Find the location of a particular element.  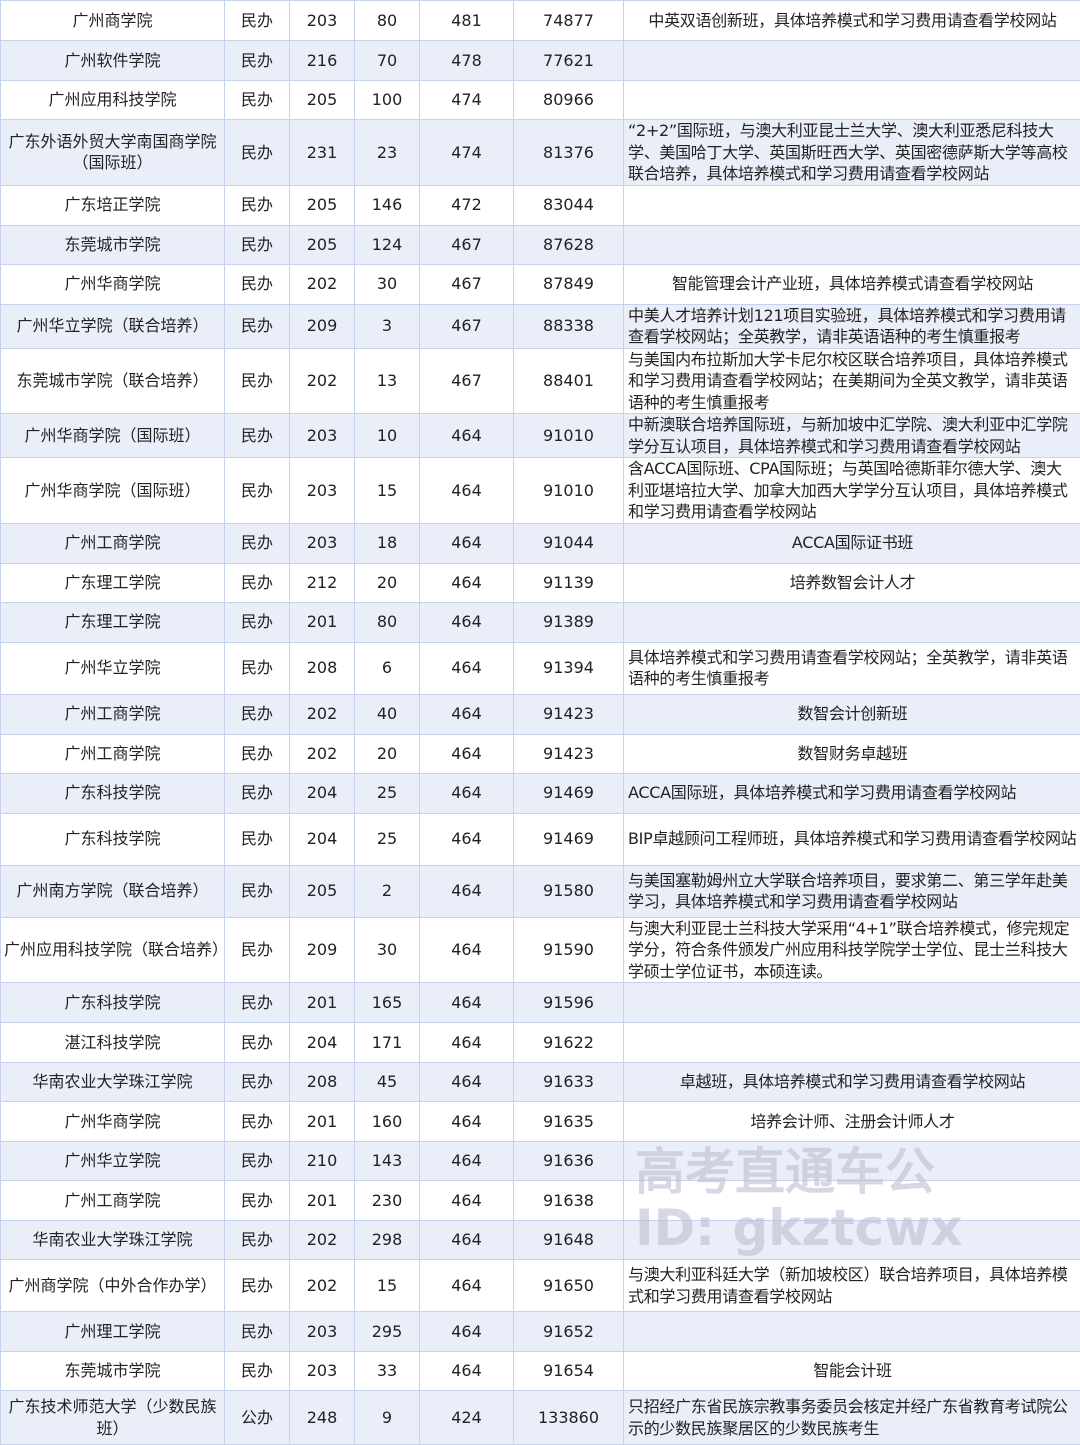

min-rank-cell: 91580 is located at coordinates (569, 891).